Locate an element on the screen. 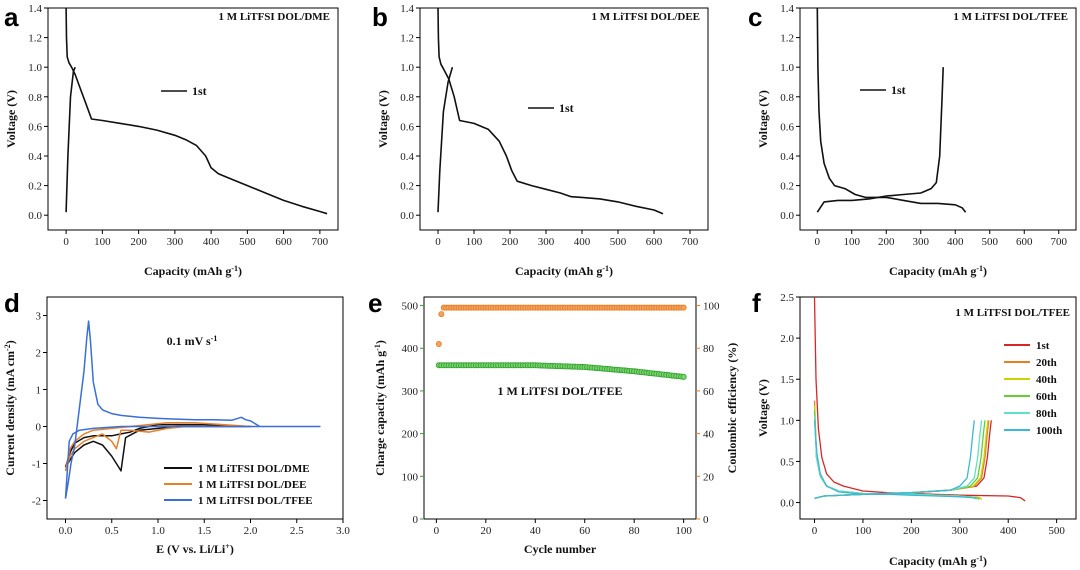 The width and height of the screenshot is (1080, 570). panel-title-a: 1 M LiTFSI DOL/DME is located at coordinates (274, 17).